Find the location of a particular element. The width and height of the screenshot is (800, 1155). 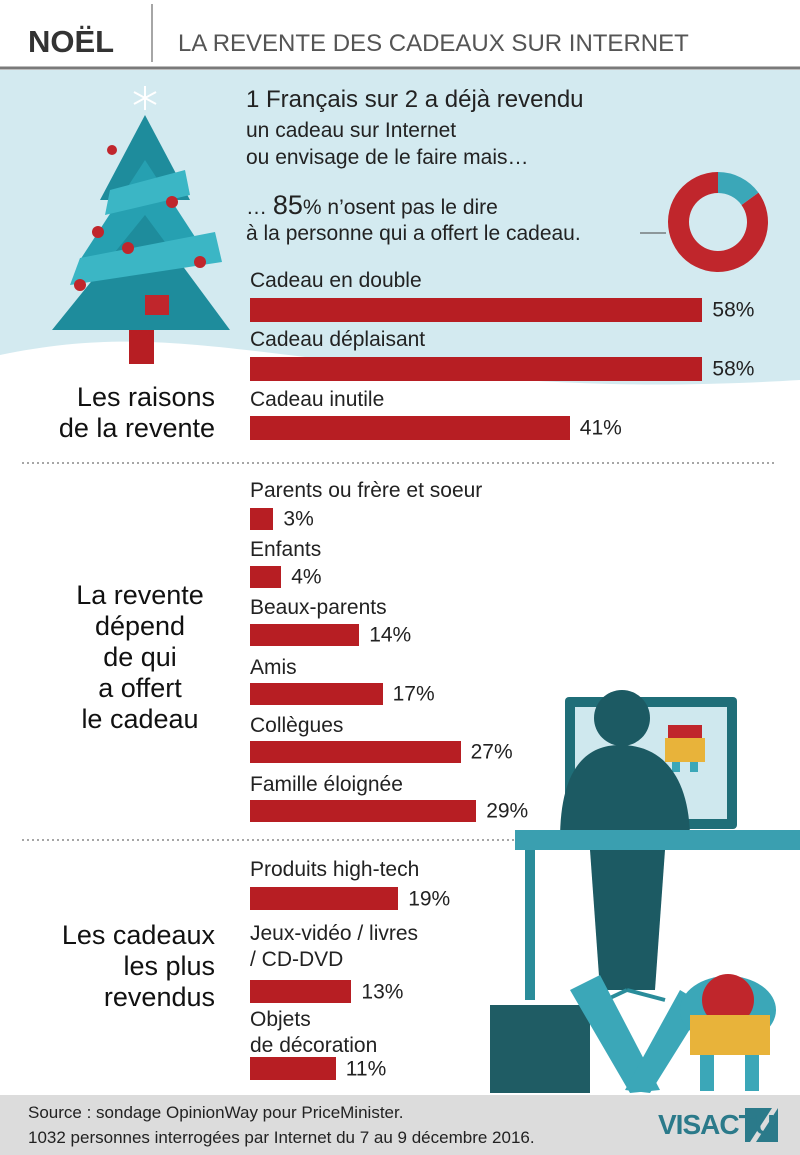

value-label: 3% is located at coordinates (298, 519).